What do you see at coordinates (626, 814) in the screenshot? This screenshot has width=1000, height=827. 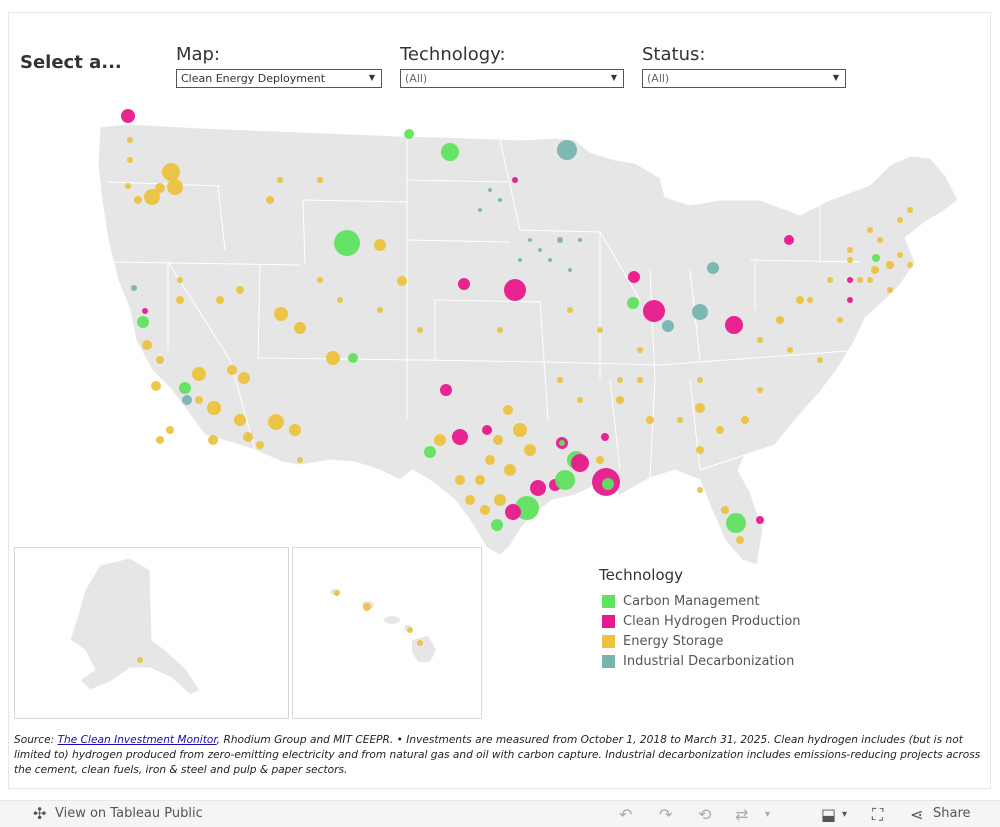 I see `undo-icon: ↶` at bounding box center [626, 814].